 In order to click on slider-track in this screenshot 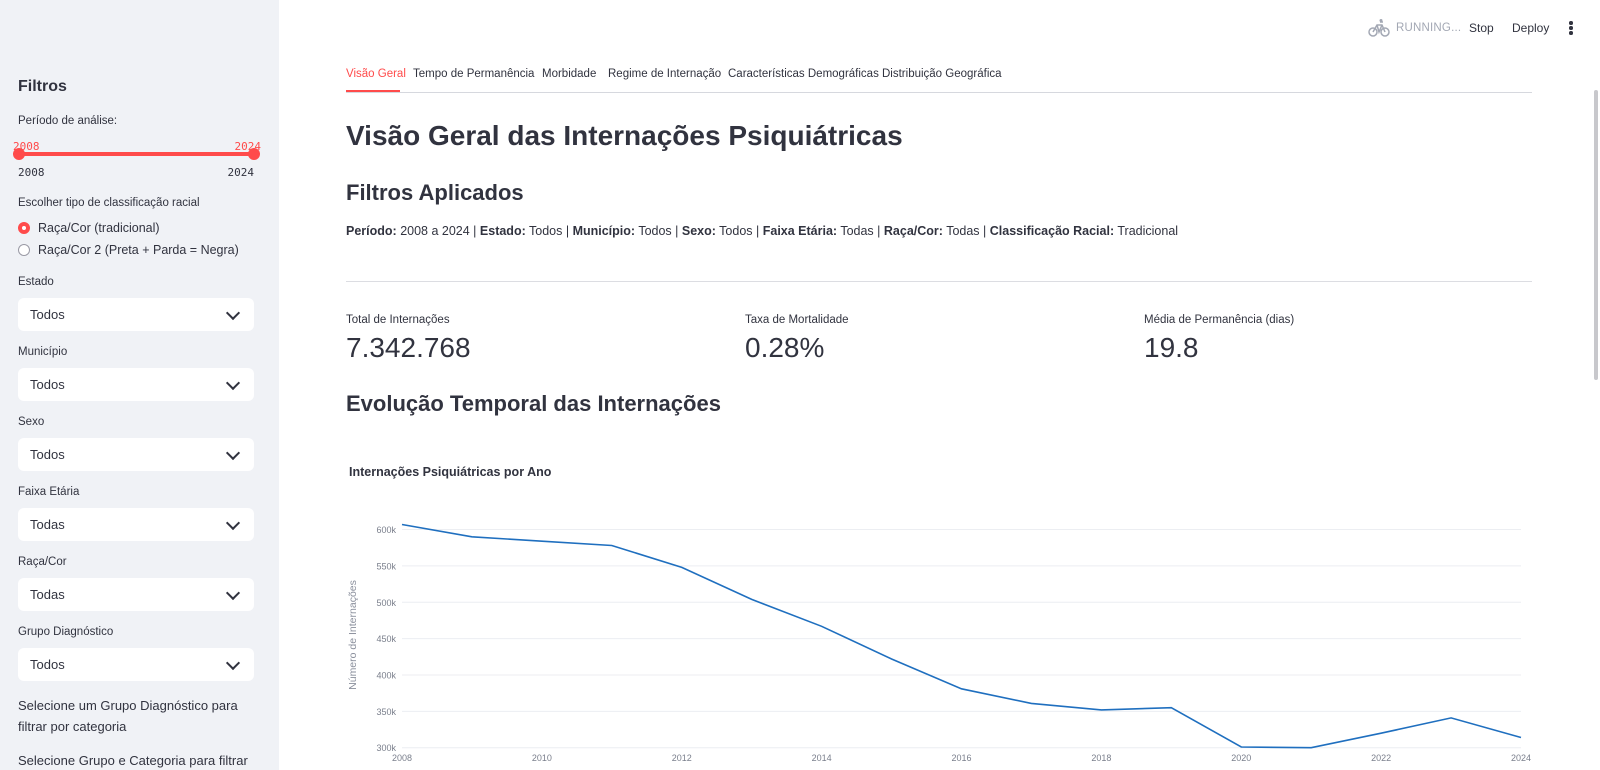, I will do `click(136, 154)`.